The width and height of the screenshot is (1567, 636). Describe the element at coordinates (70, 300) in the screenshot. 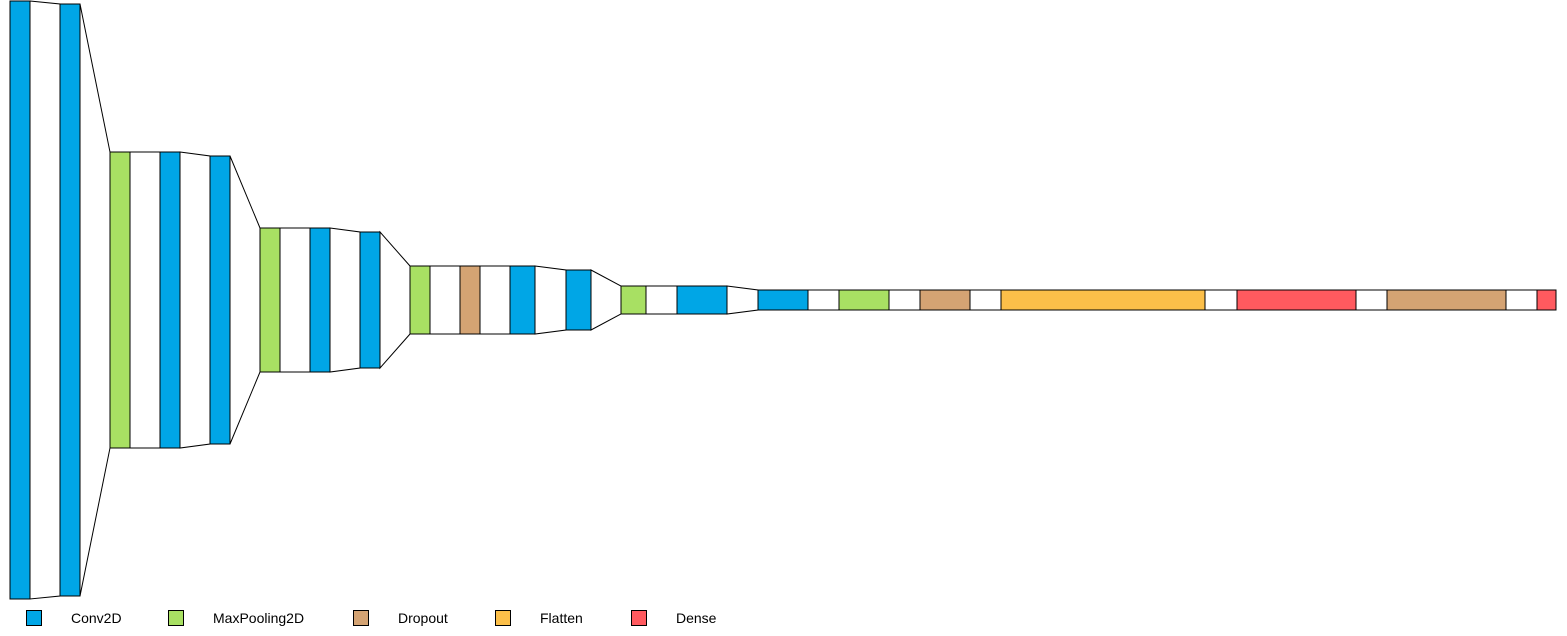

I see `layer-2-conv2d` at that location.